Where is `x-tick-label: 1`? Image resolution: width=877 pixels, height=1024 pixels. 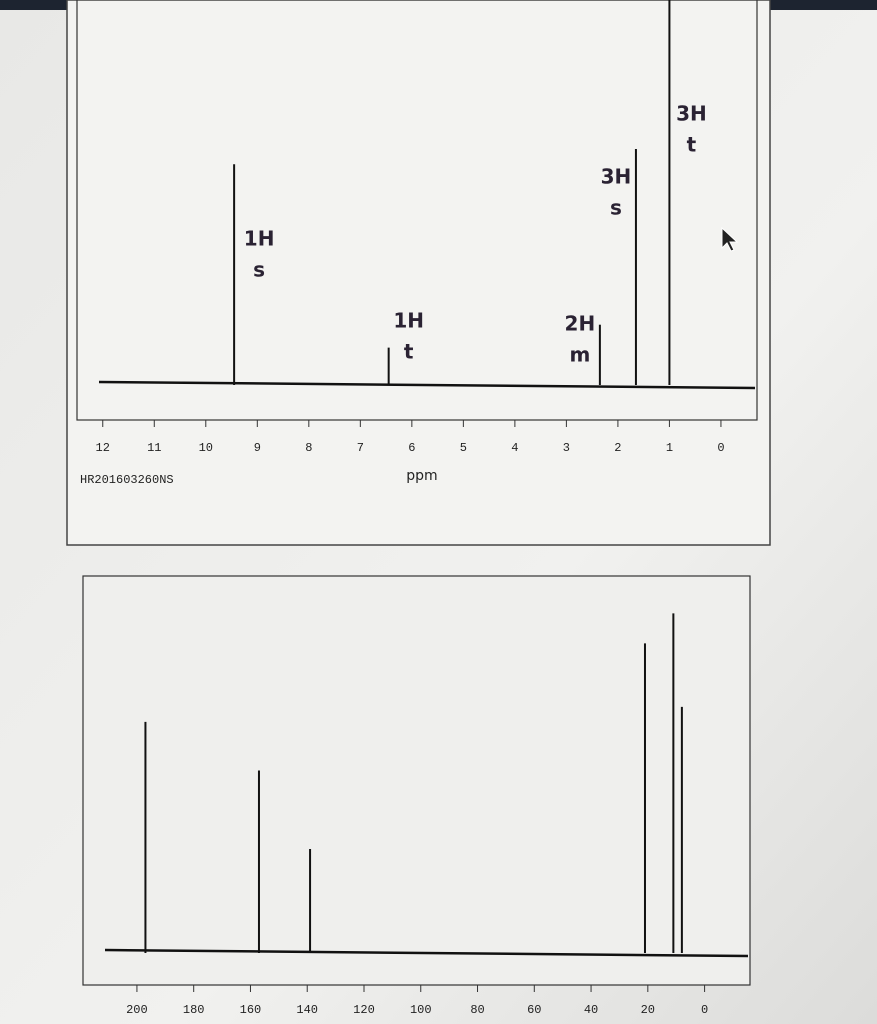
x-tick-label: 1 is located at coordinates (669, 448).